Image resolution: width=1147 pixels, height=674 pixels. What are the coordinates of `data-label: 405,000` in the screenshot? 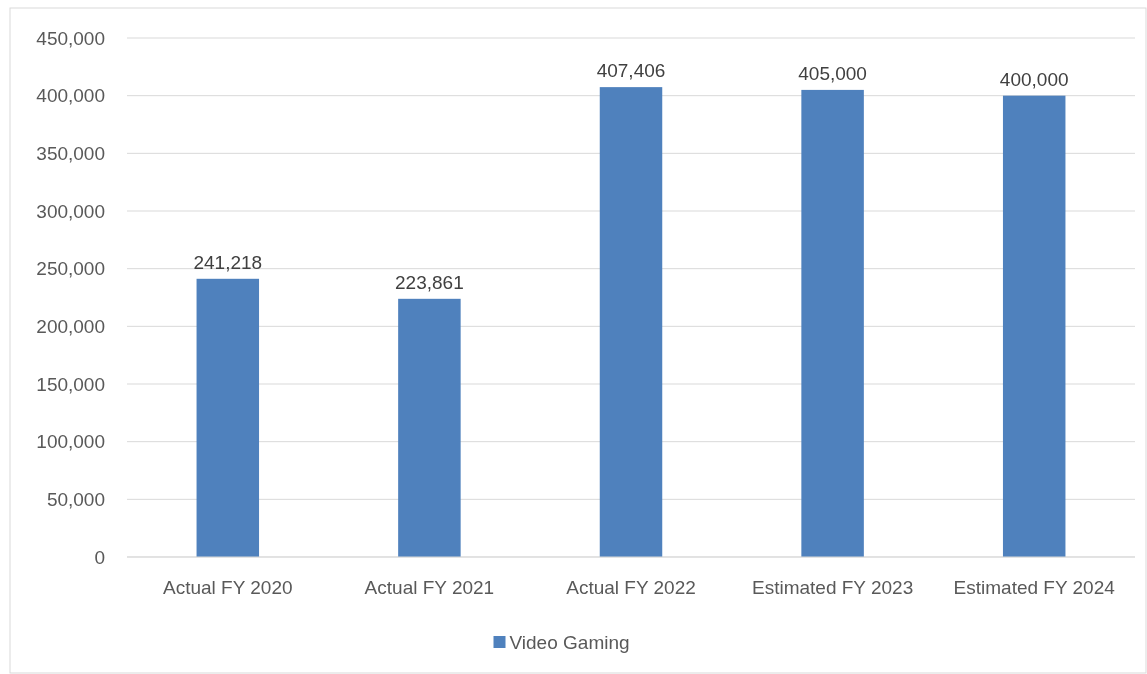 It's located at (832, 73).